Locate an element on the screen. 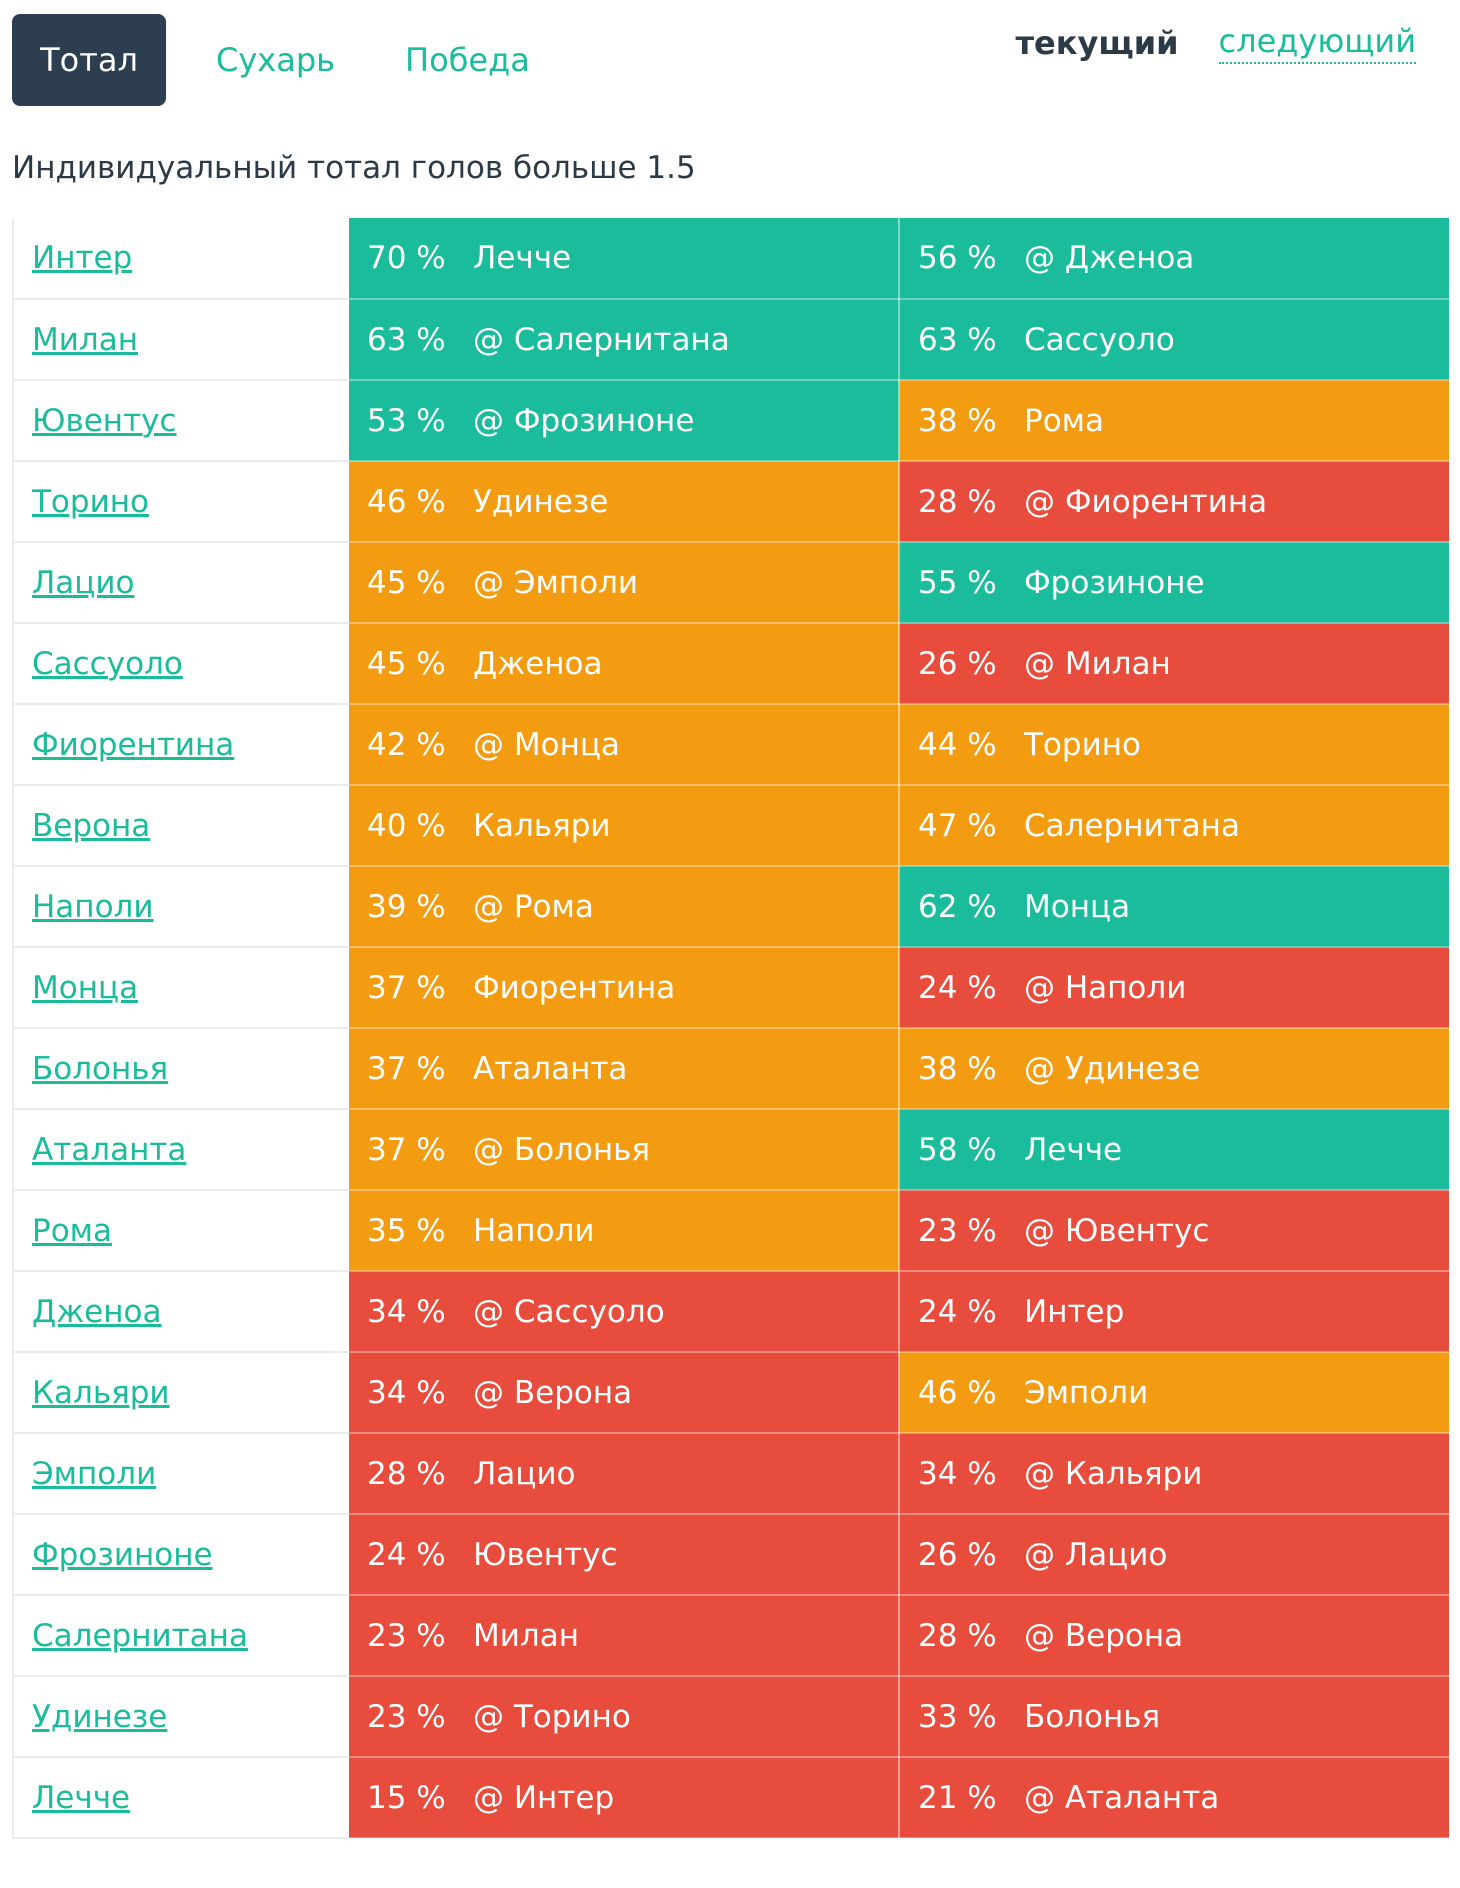 Image resolution: width=1460 pixels, height=1888 pixels. opponent-name: @ Милан is located at coordinates (1097, 663).